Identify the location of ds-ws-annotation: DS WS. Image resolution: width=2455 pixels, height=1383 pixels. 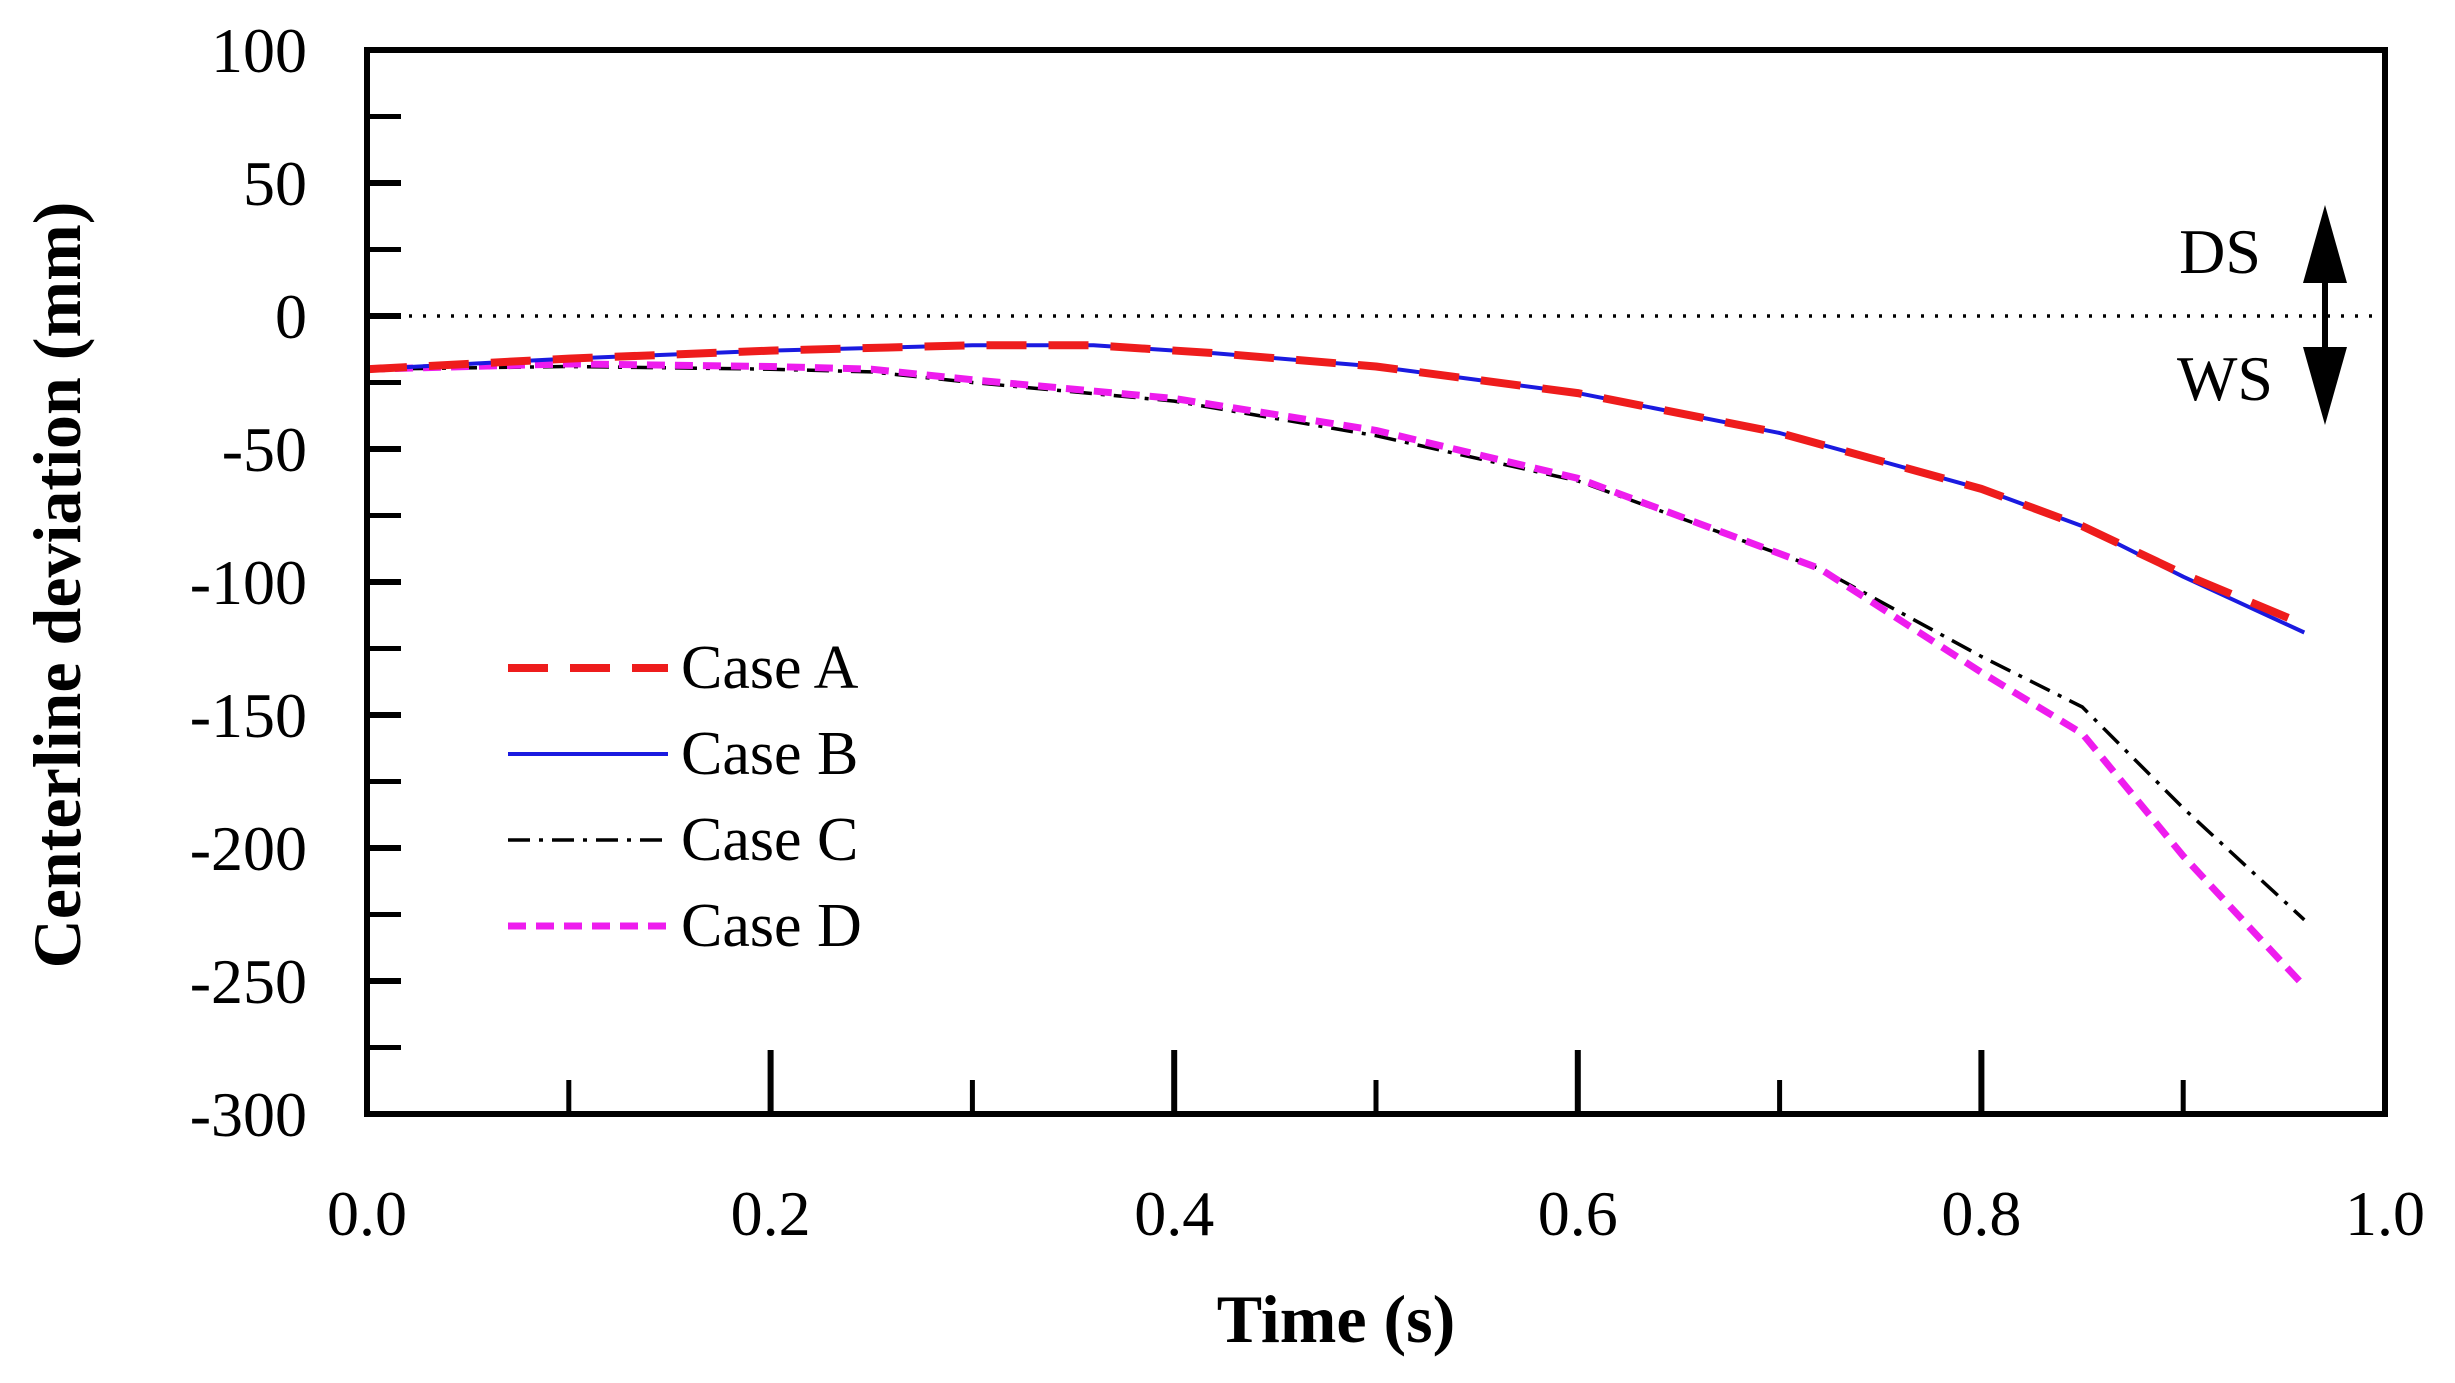
(2262, 315).